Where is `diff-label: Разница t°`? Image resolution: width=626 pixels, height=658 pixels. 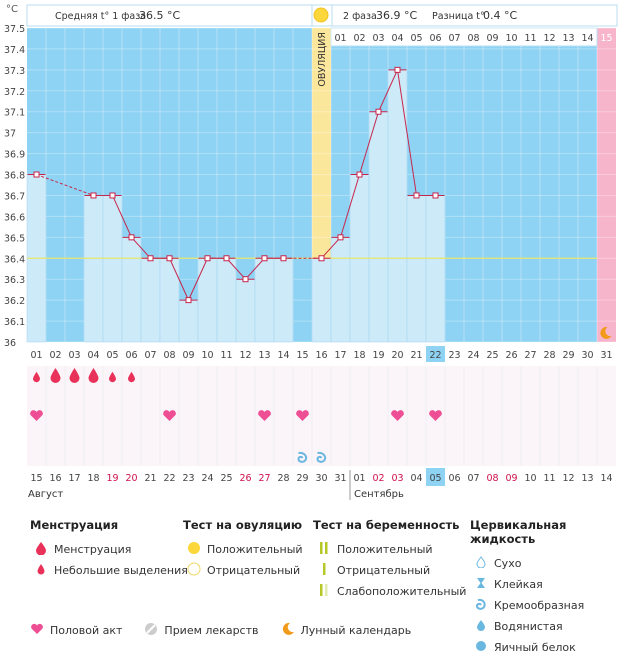 diff-label: Разница t° is located at coordinates (458, 16).